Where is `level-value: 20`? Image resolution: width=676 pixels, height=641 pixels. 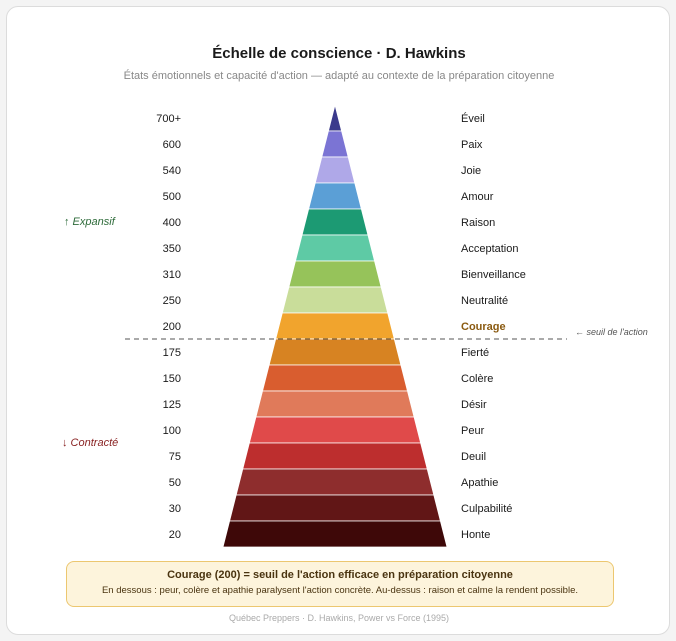 level-value: 20 is located at coordinates (175, 535).